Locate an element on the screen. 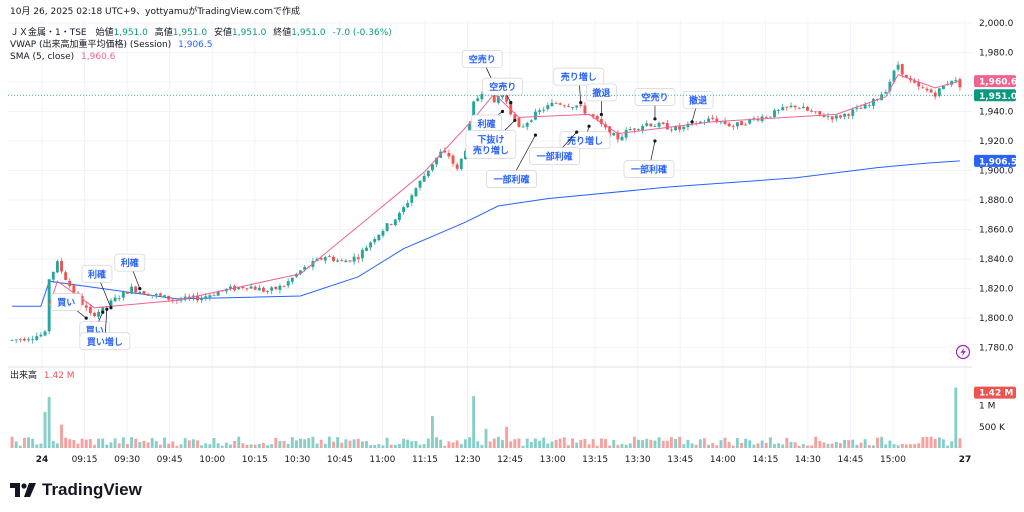 The width and height of the screenshot is (1024, 512). annotation-label: 買い増し is located at coordinates (105, 329).